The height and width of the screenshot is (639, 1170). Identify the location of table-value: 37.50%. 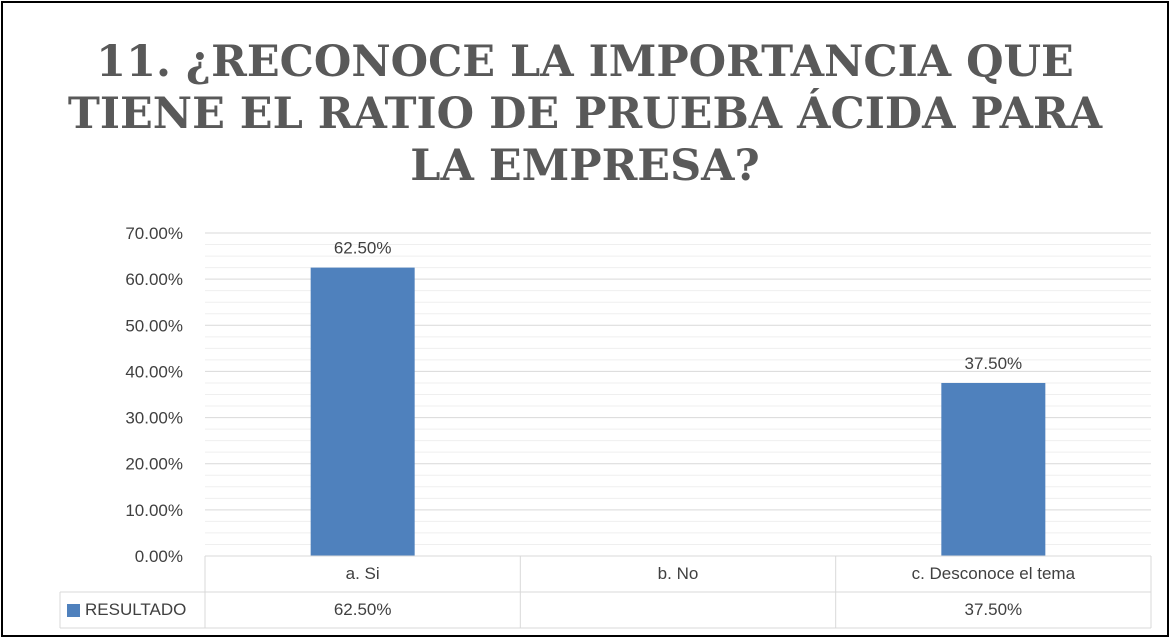
(993, 609).